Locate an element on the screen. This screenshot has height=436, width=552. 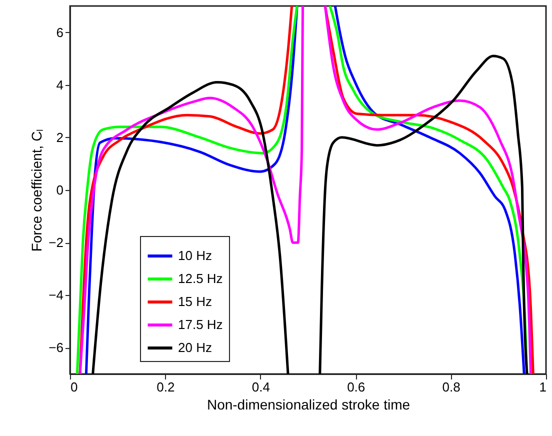
x-tick-label: 0.6 is located at coordinates (356, 387).